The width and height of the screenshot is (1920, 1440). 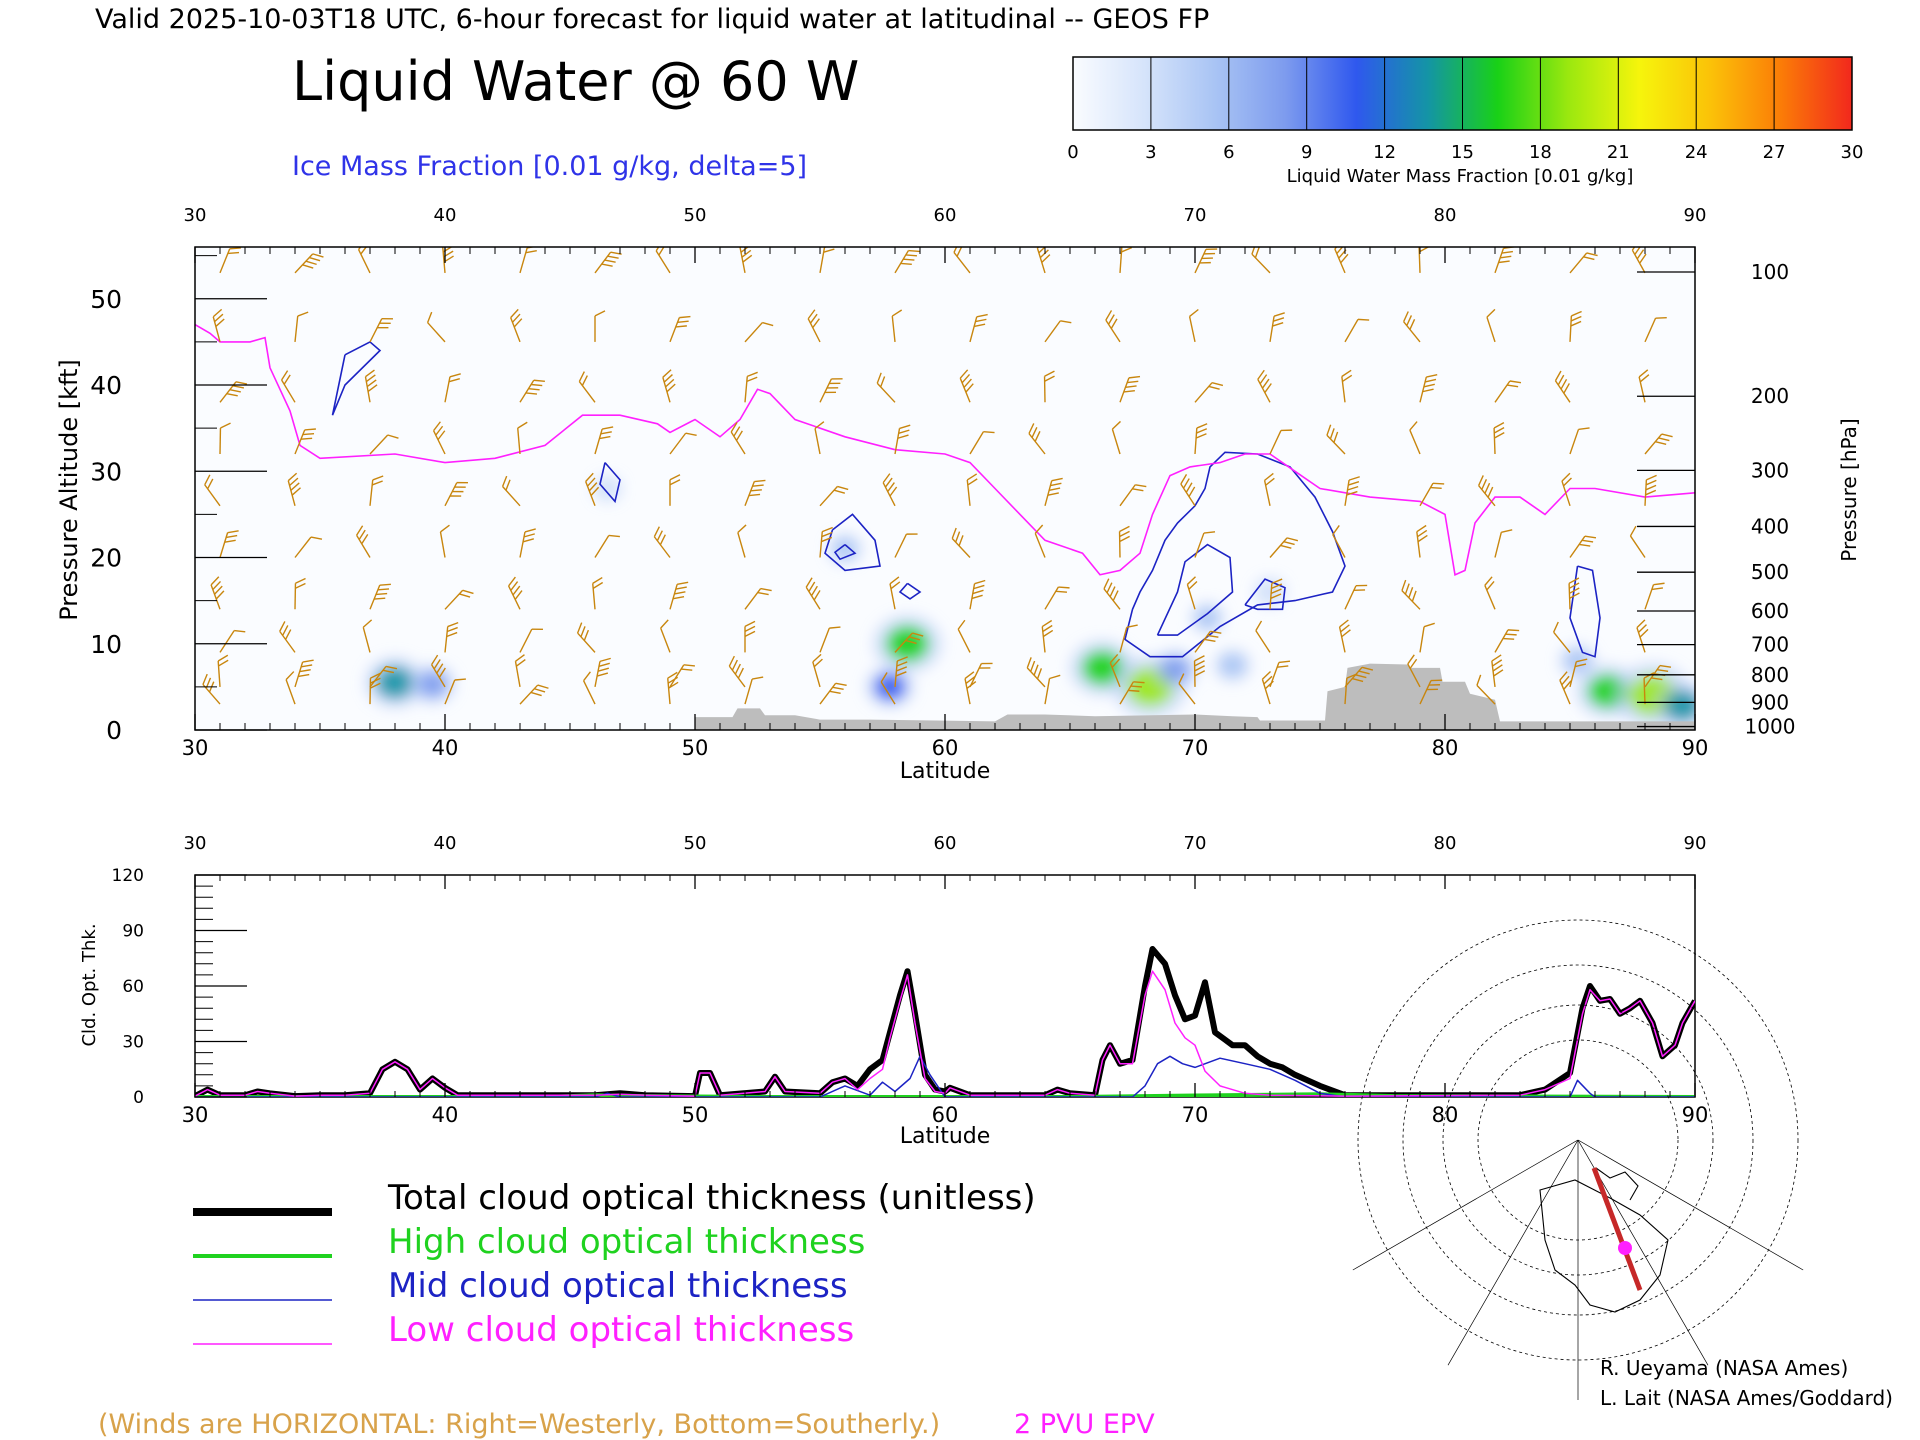 What do you see at coordinates (695, 843) in the screenshot?
I see `bottom-xtick-label-upper: 50` at bounding box center [695, 843].